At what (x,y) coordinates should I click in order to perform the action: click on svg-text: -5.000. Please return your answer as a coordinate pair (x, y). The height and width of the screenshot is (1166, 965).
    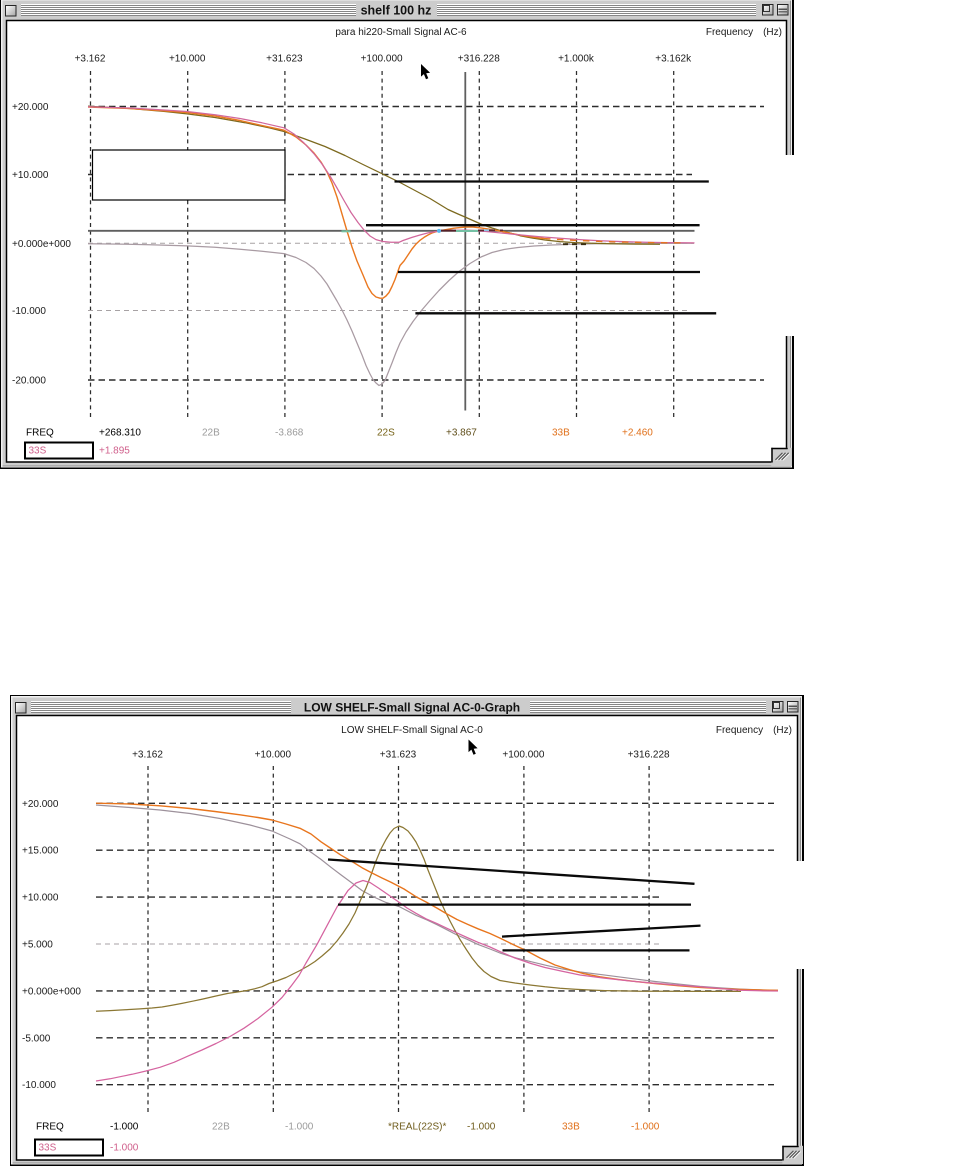
    Looking at the image, I should click on (36, 1038).